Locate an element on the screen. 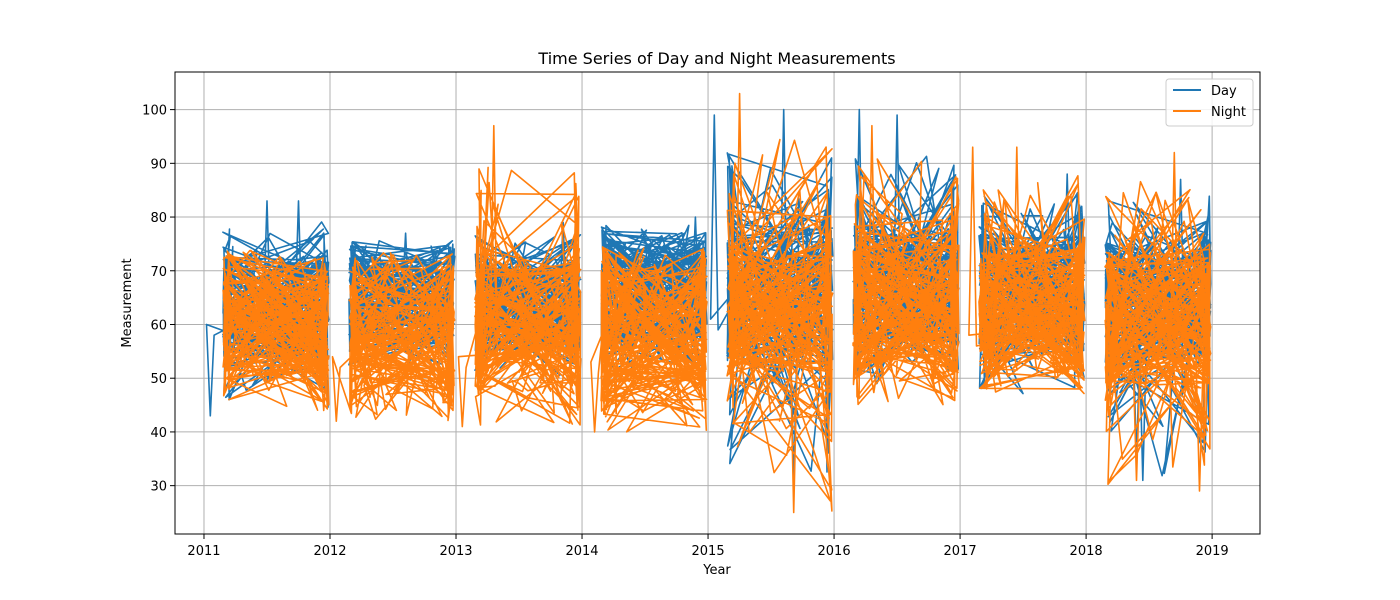 This screenshot has width=1400, height=600. x-tick-label: 2012 is located at coordinates (329, 551).